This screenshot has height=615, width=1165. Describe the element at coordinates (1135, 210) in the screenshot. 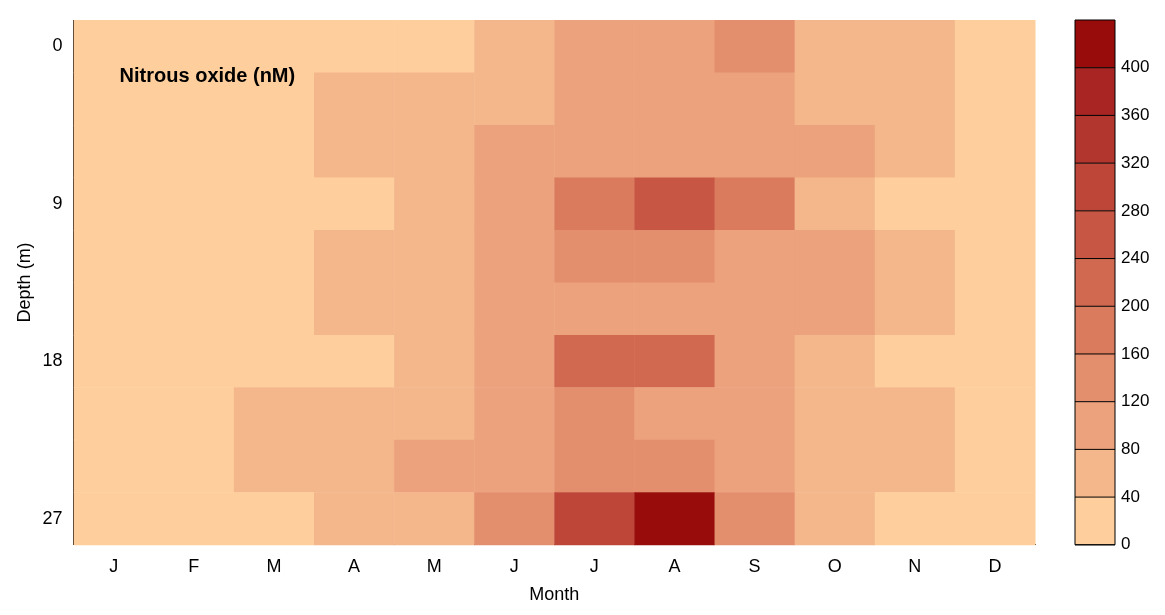

I see `color-bar-label: 280` at that location.